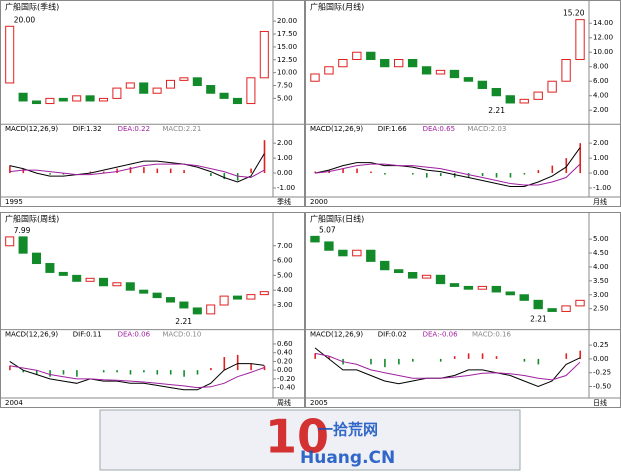  Describe the element at coordinates (287, 60) in the screenshot. I see `y-tick-label: 12.50` at that location.